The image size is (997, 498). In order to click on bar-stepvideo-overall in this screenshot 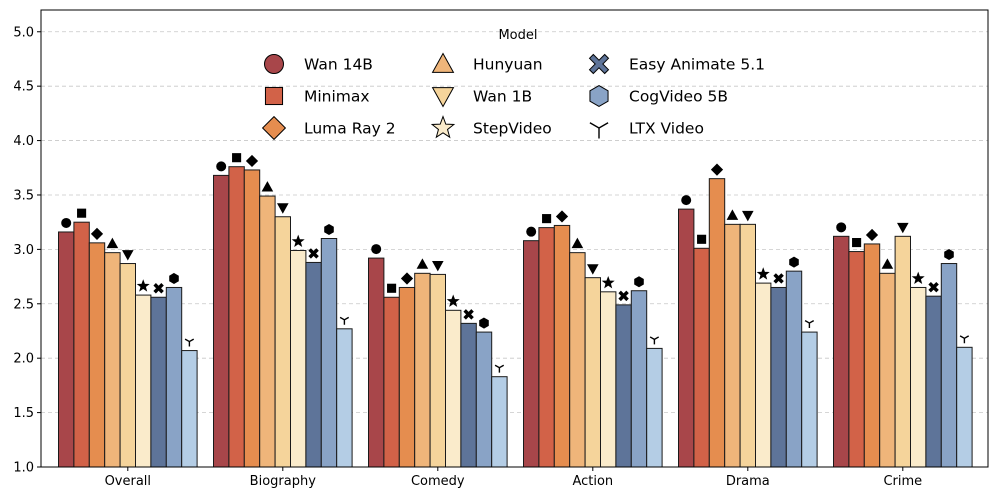, I will do `click(143, 381)`.